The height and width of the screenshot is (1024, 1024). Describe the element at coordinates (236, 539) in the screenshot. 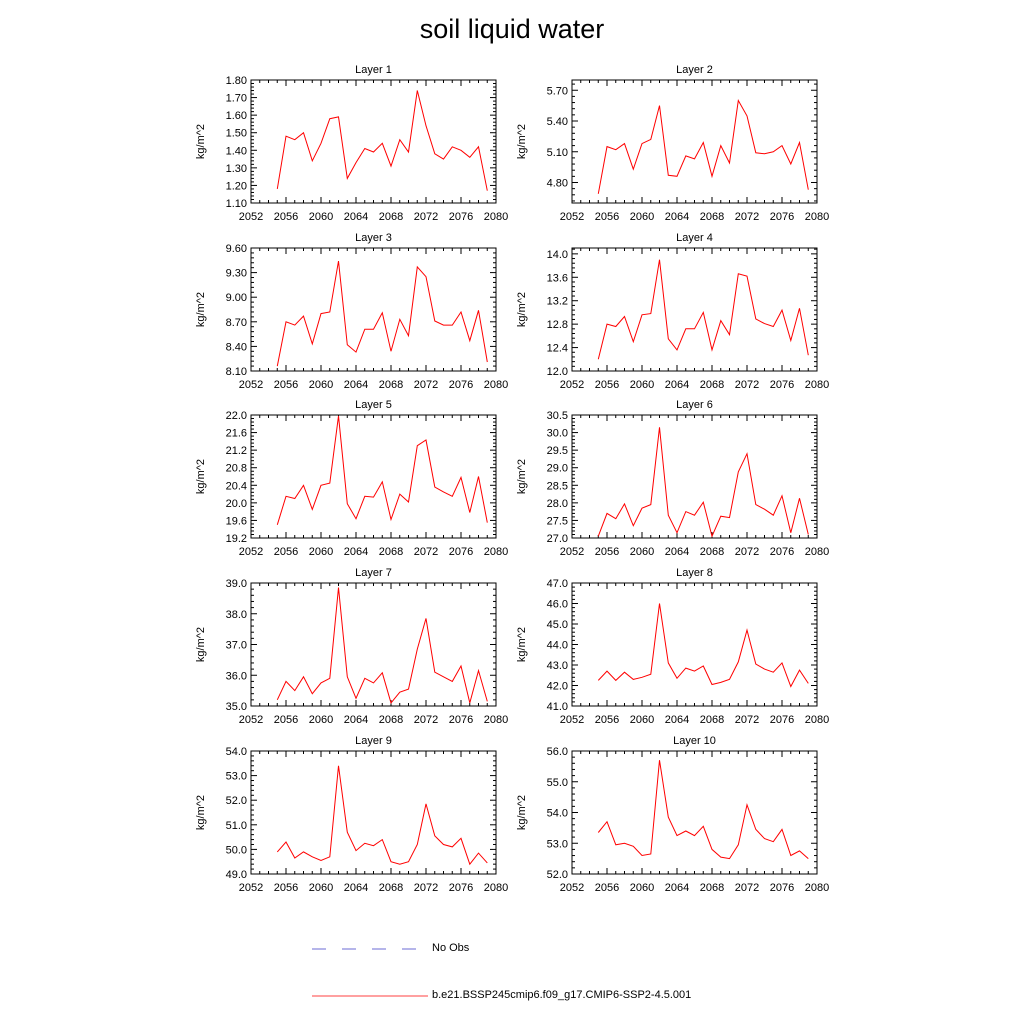

I see `y-tick-label: 19.2` at that location.